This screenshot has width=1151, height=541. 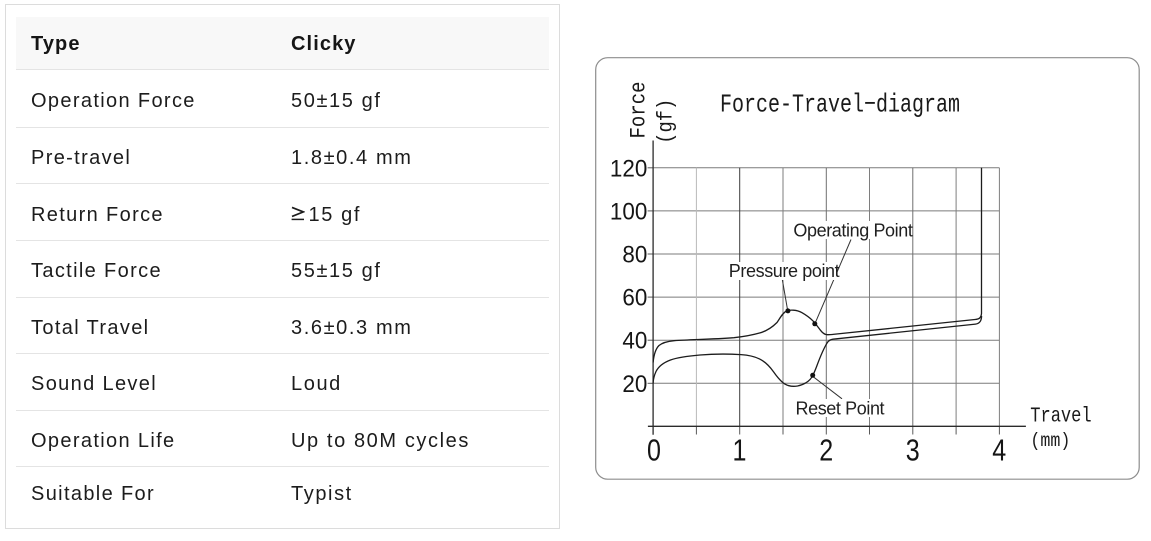 What do you see at coordinates (634, 254) in the screenshot?
I see `svg-text: 80` at bounding box center [634, 254].